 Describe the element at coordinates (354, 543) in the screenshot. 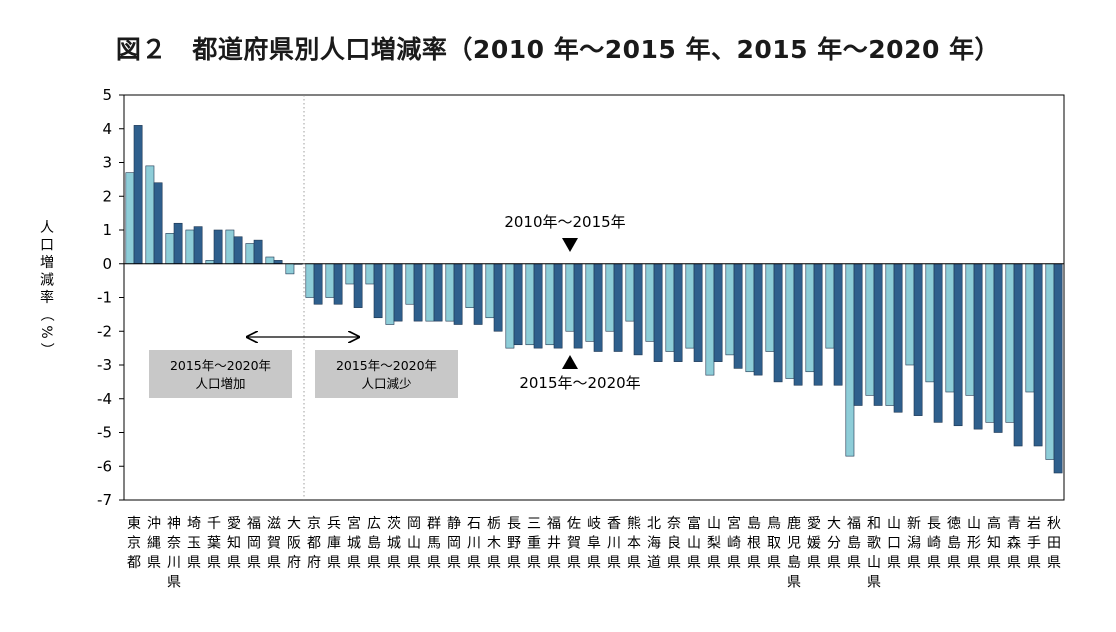

I see `category-label: 宮城県` at that location.